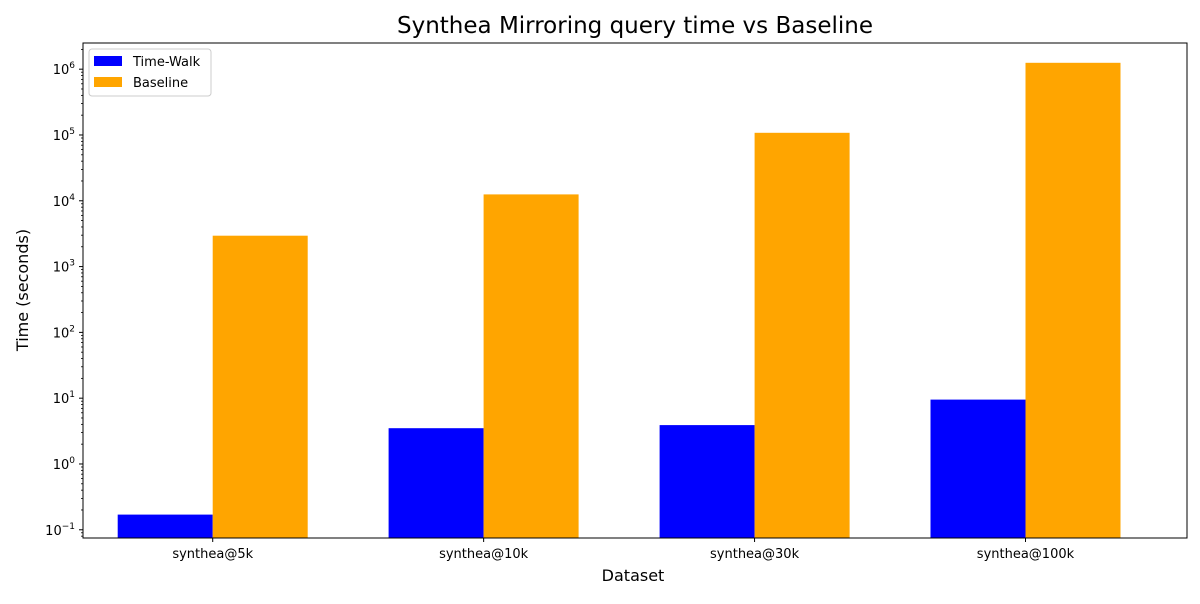 Image resolution: width=1200 pixels, height=604 pixels. What do you see at coordinates (166, 62) in the screenshot?
I see `legend-label-time-walk: Time-Walk` at bounding box center [166, 62].